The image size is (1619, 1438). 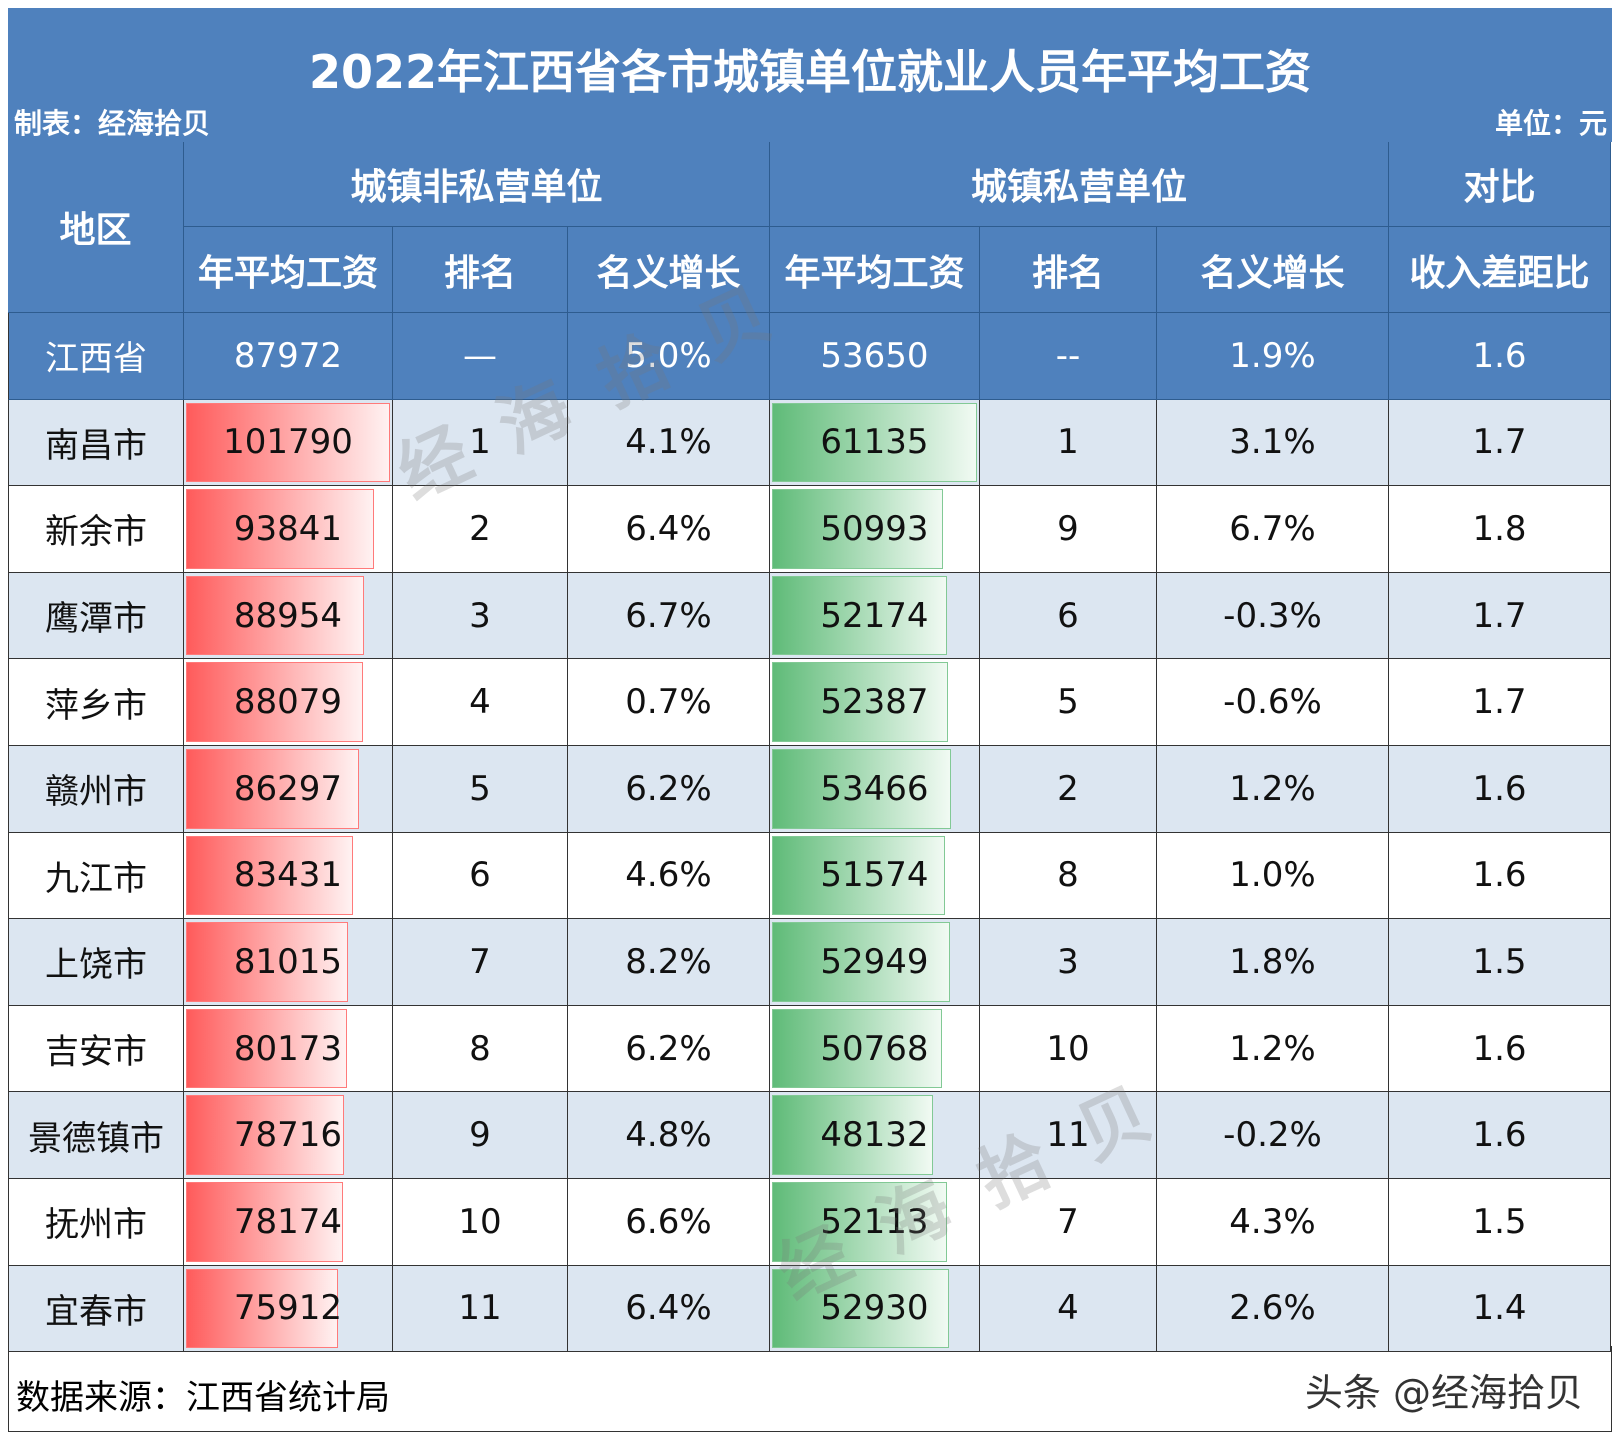 I want to click on cell-text: 75912, so click(x=288, y=1308).